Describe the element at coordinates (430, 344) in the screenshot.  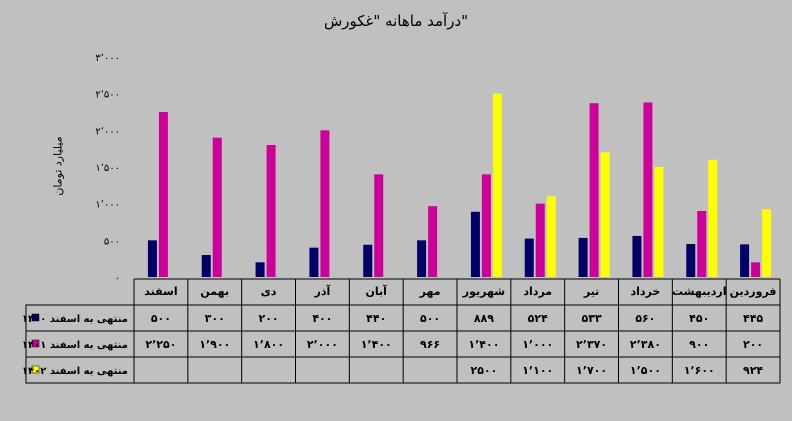
I see `data-label: ۹۶۶` at that location.